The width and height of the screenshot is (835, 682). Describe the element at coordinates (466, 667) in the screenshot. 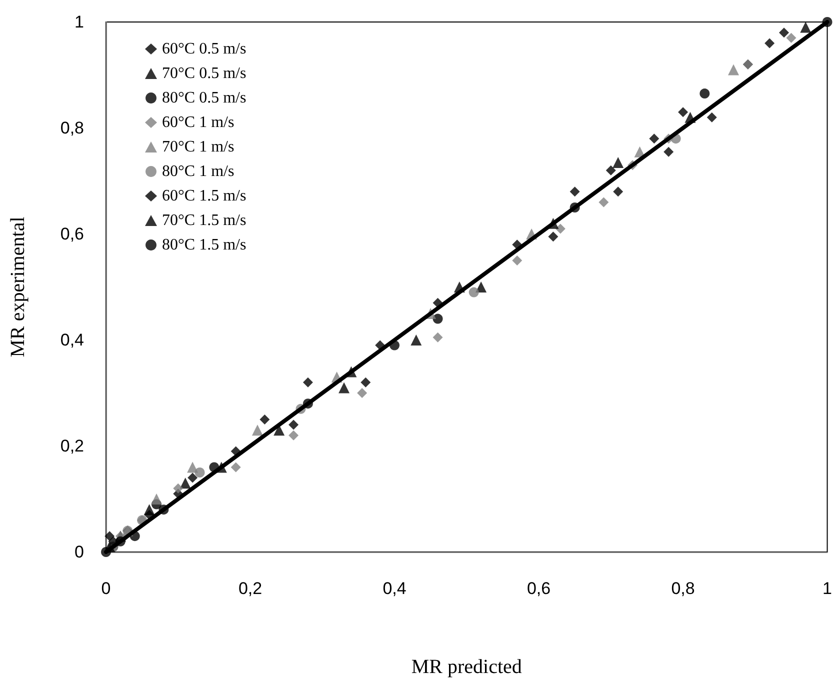

I see `x-axis-title: MR predicted` at that location.